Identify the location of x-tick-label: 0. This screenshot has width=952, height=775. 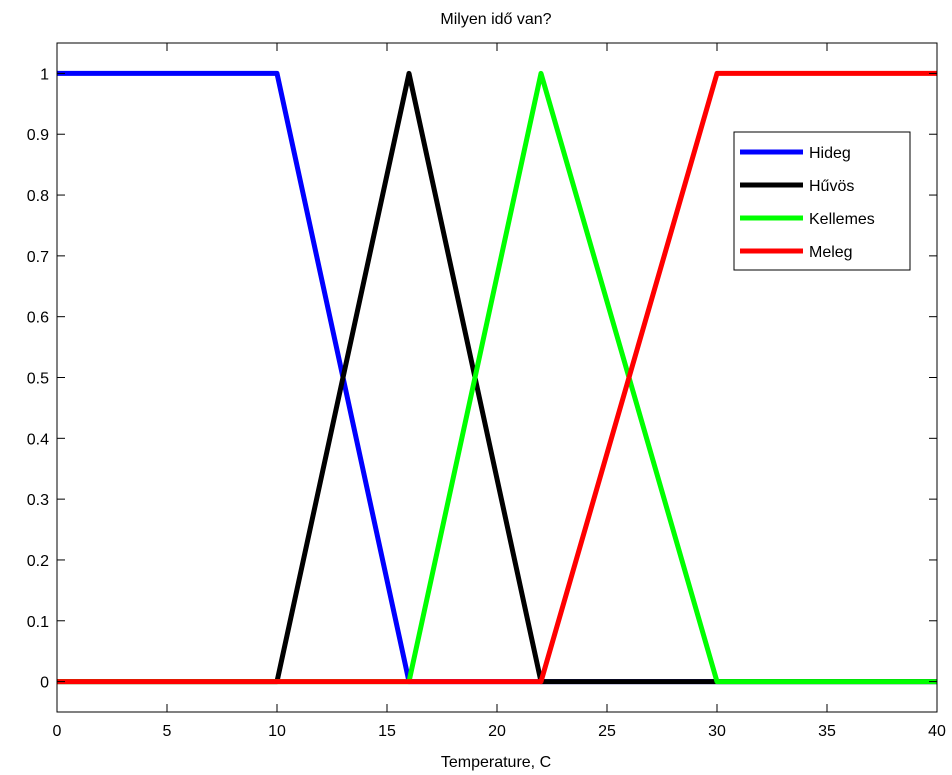
(57, 731).